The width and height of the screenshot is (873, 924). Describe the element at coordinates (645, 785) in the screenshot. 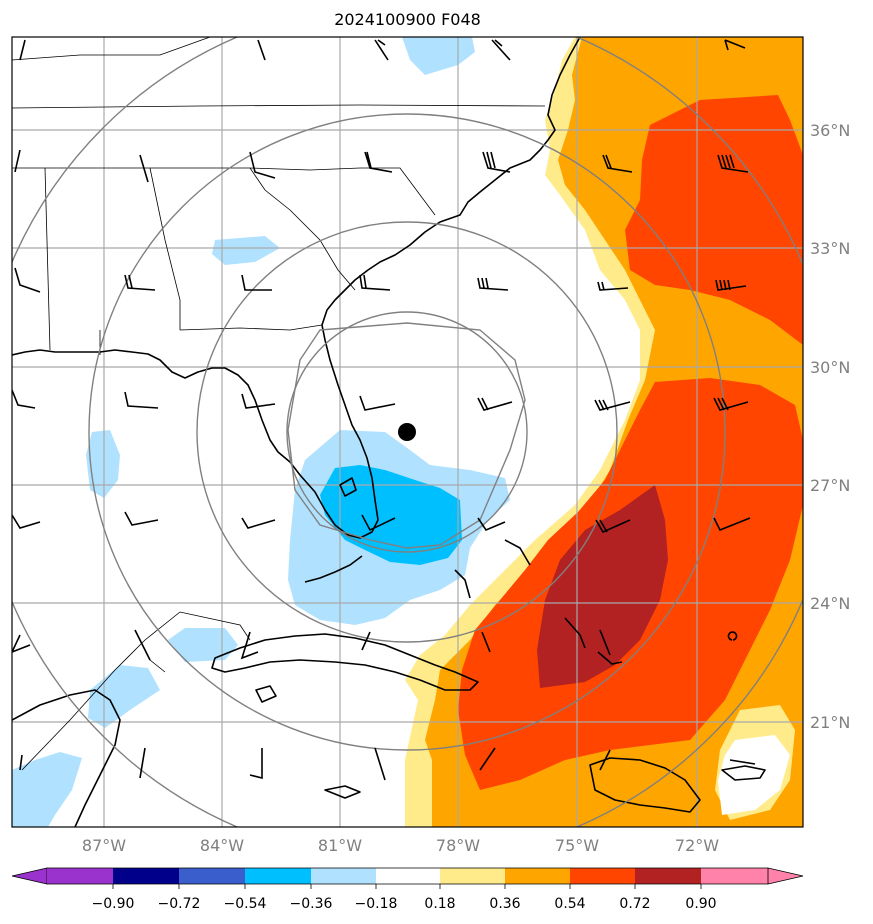

I see `hispaniola` at that location.